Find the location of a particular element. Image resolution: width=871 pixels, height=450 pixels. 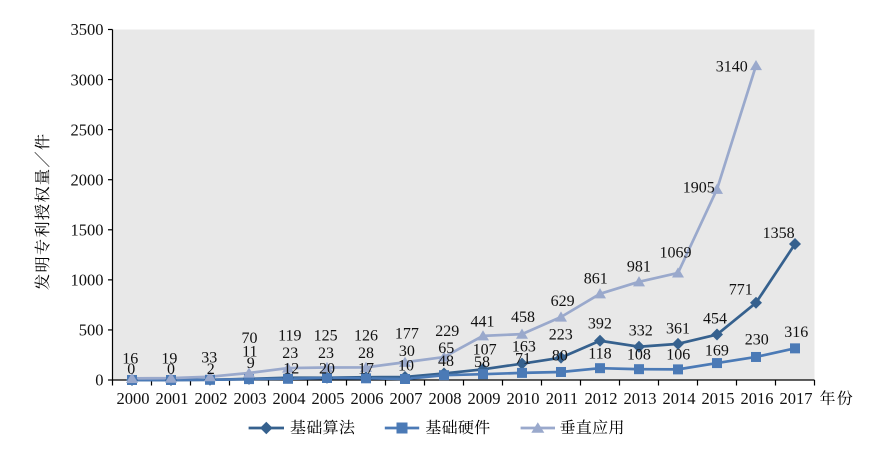

svg-text: 392 is located at coordinates (600, 324).